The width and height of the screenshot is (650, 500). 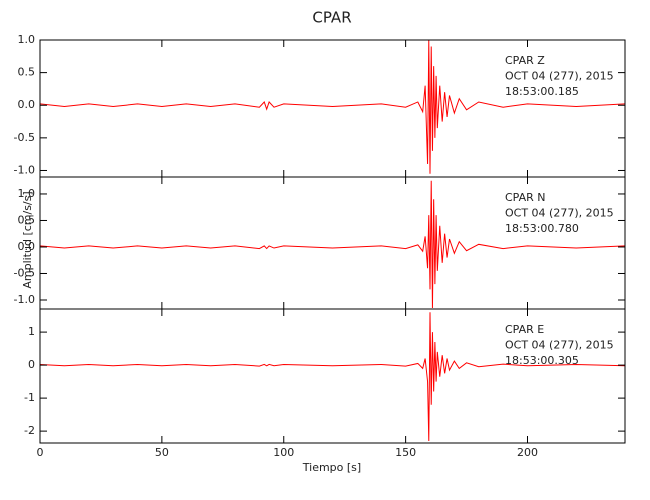 I want to click on x-tick-label: 150, so click(x=405, y=452).